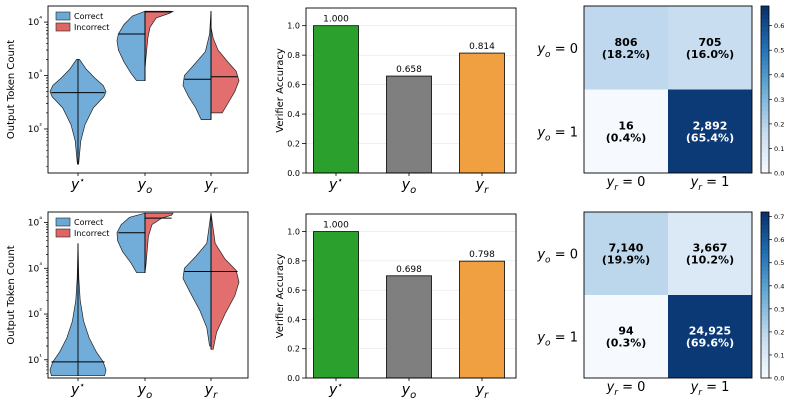  I want to click on y-tick-label: 10³, so click(35, 267).